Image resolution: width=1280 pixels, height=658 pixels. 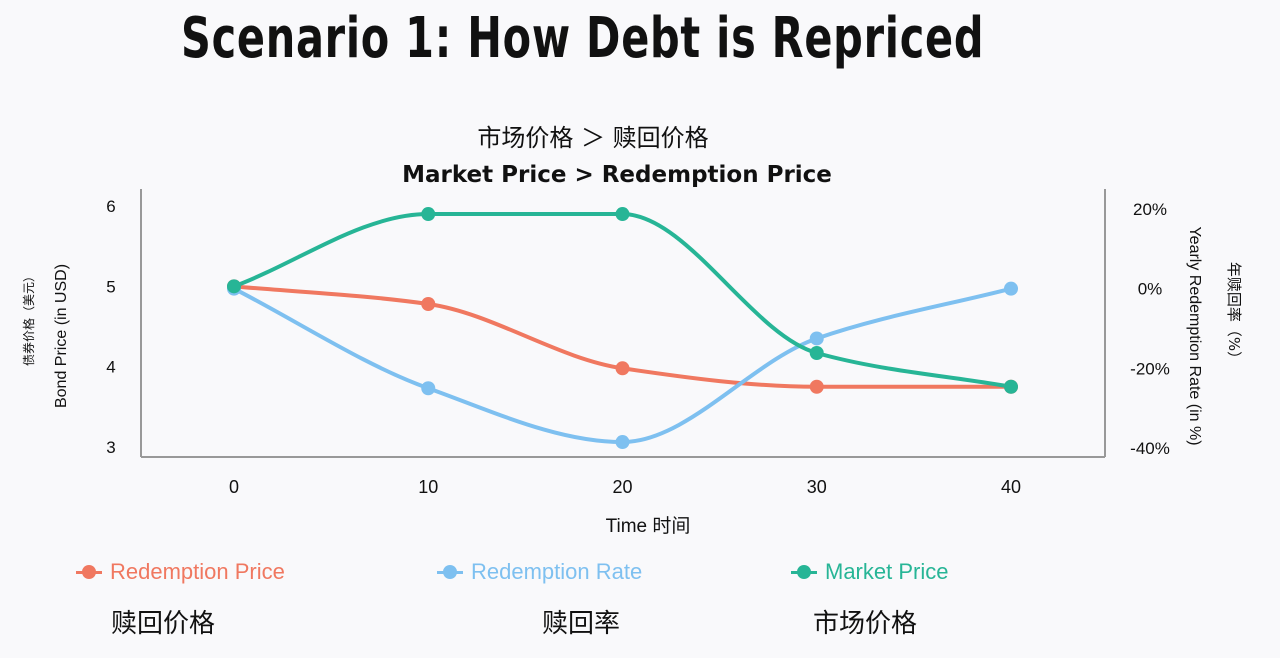 I want to click on x-axis-label: Time 时间, so click(x=648, y=526).